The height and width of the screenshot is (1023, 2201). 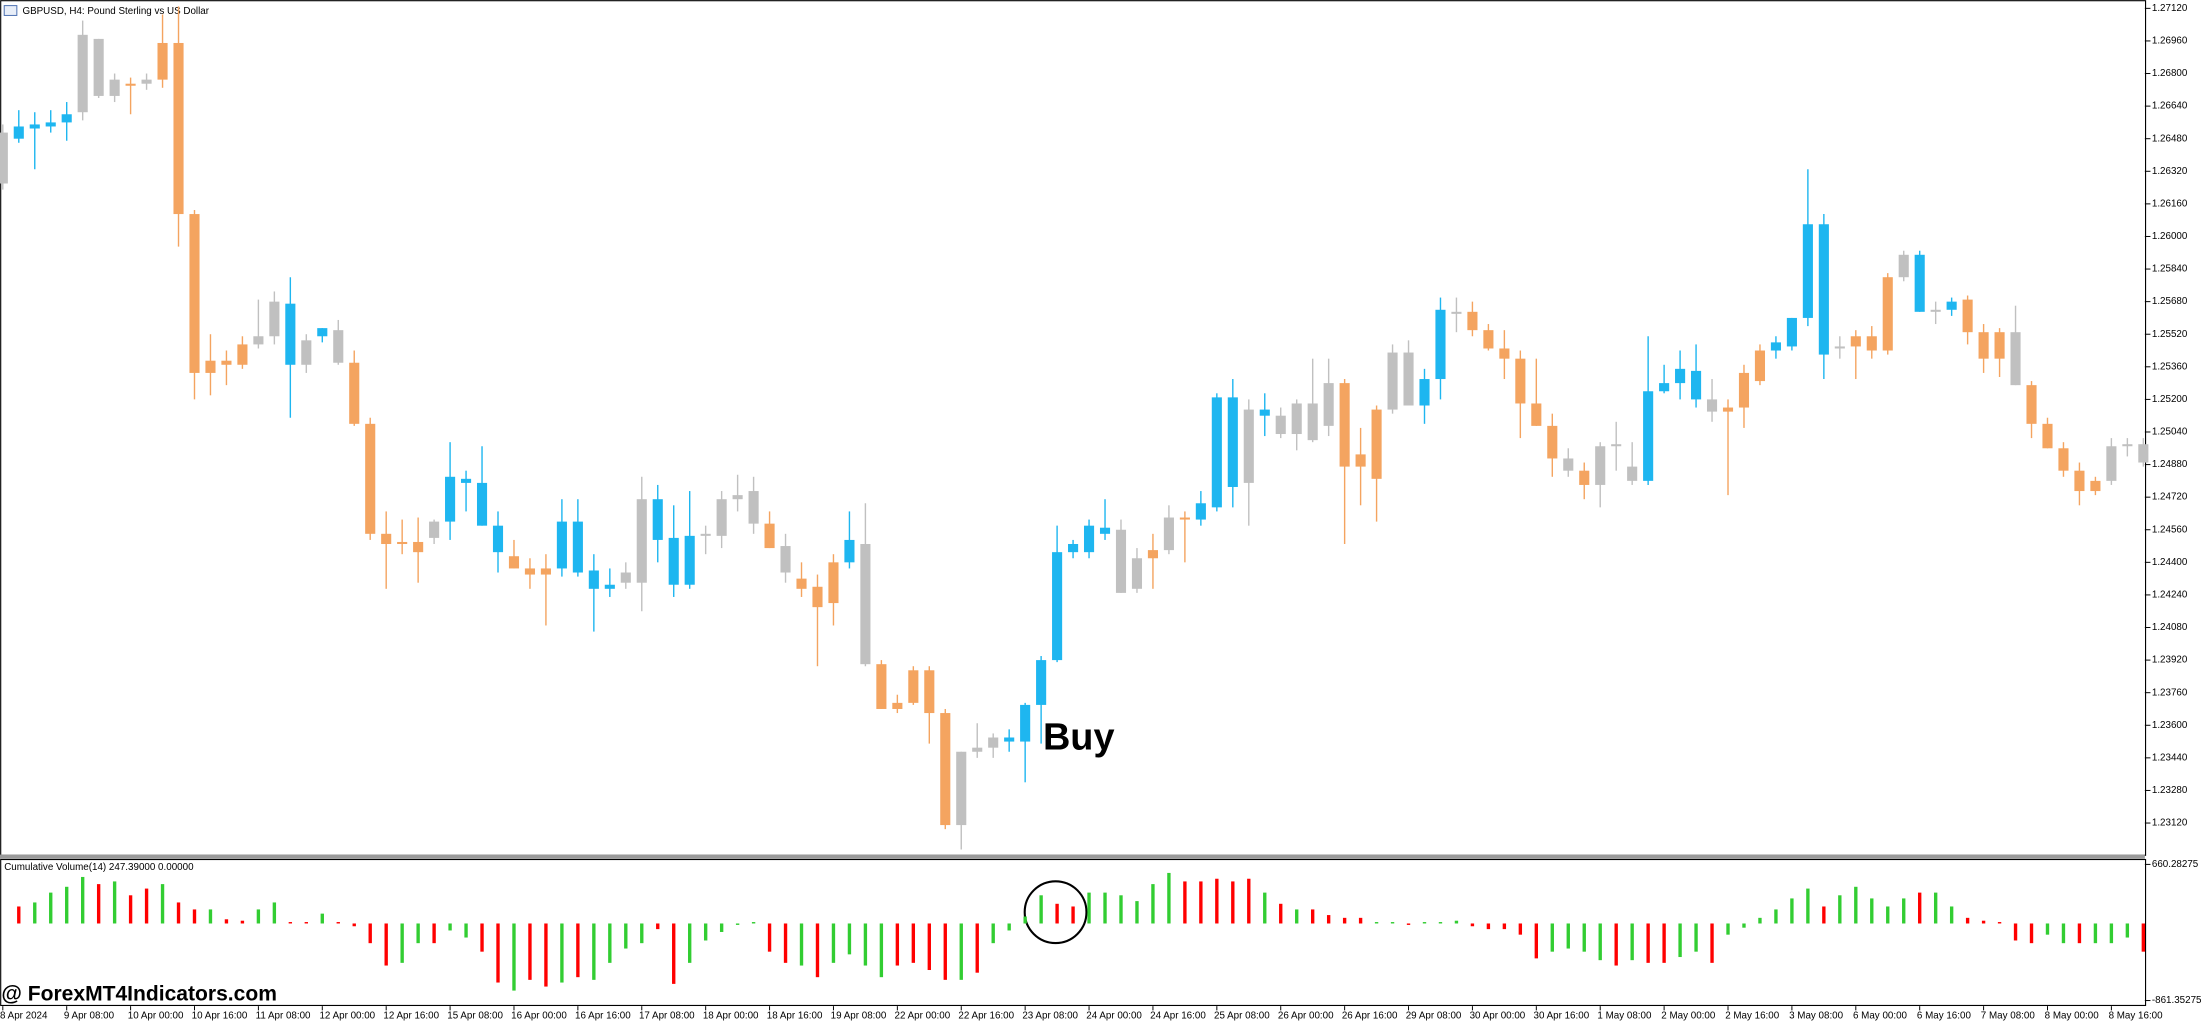 I want to click on y-tick-label: 1.23120, so click(x=2170, y=823).